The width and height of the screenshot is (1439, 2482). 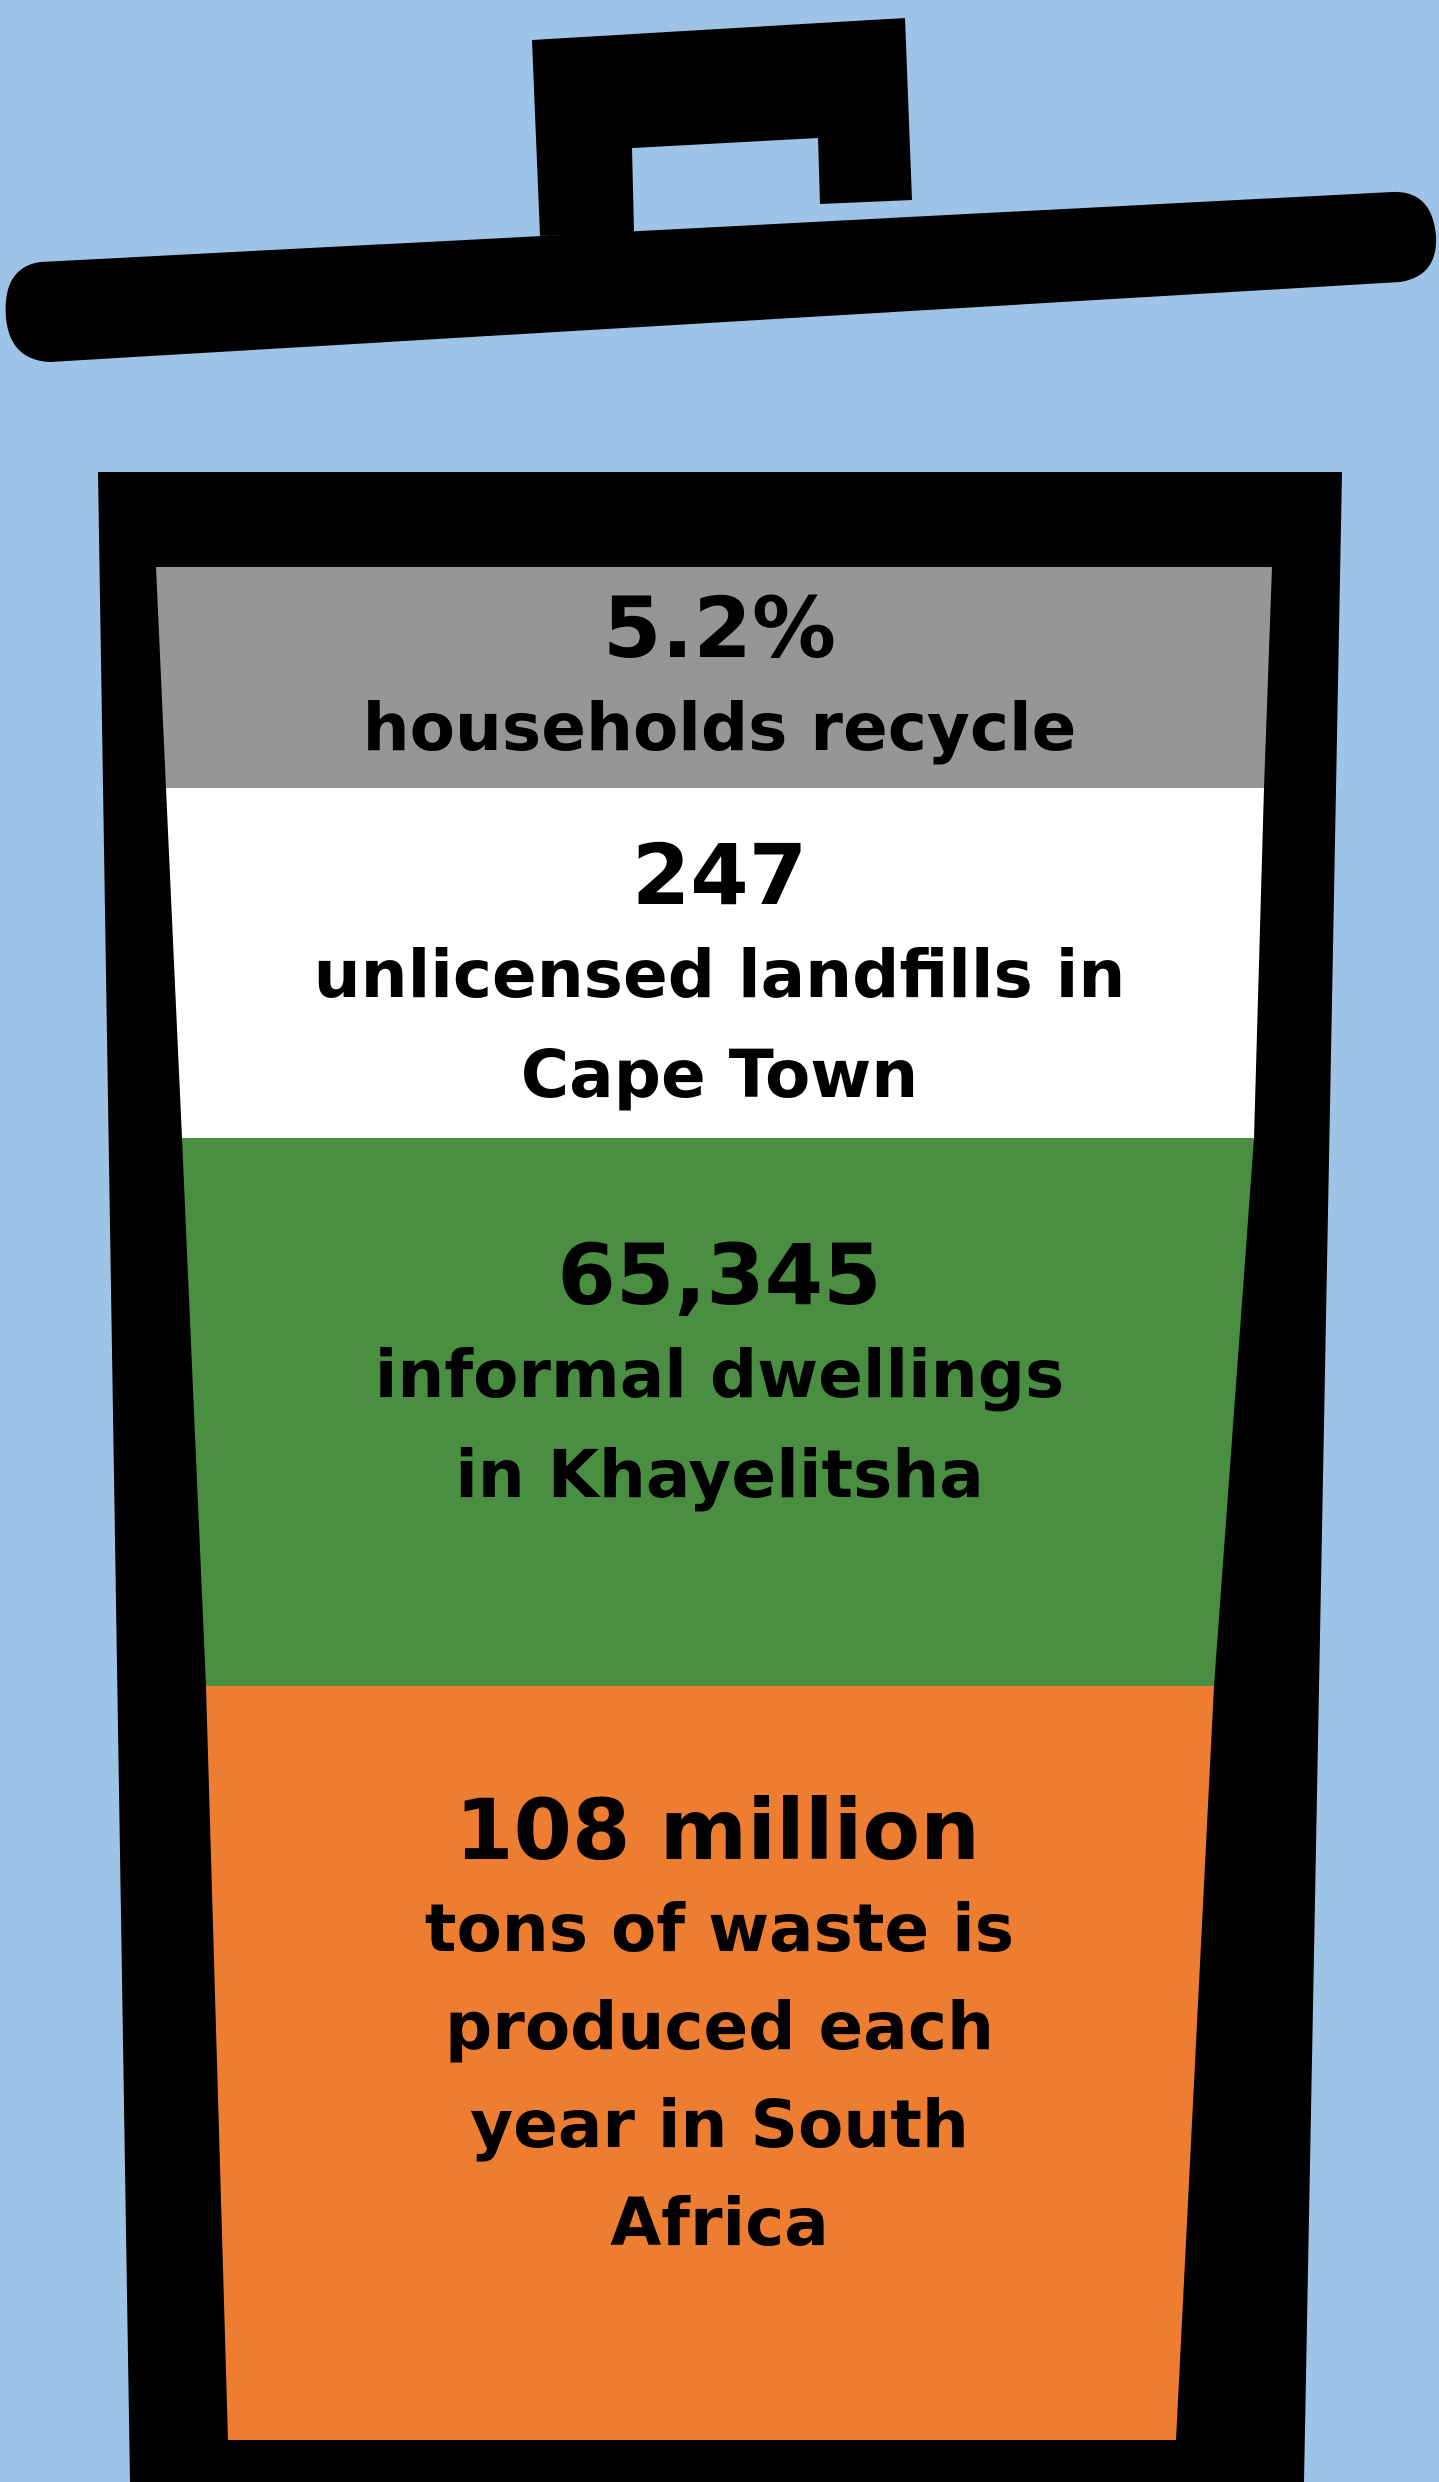 I want to click on bin-lid-bar, so click(x=721, y=276).